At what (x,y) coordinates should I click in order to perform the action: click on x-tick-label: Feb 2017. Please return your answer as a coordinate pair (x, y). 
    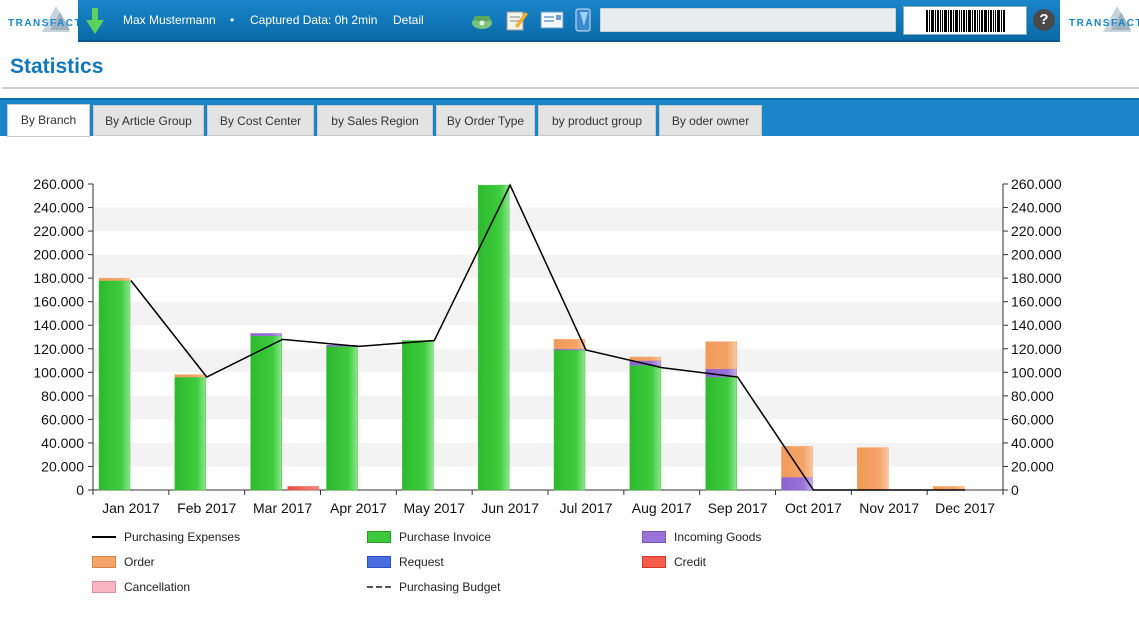
    Looking at the image, I should click on (206, 508).